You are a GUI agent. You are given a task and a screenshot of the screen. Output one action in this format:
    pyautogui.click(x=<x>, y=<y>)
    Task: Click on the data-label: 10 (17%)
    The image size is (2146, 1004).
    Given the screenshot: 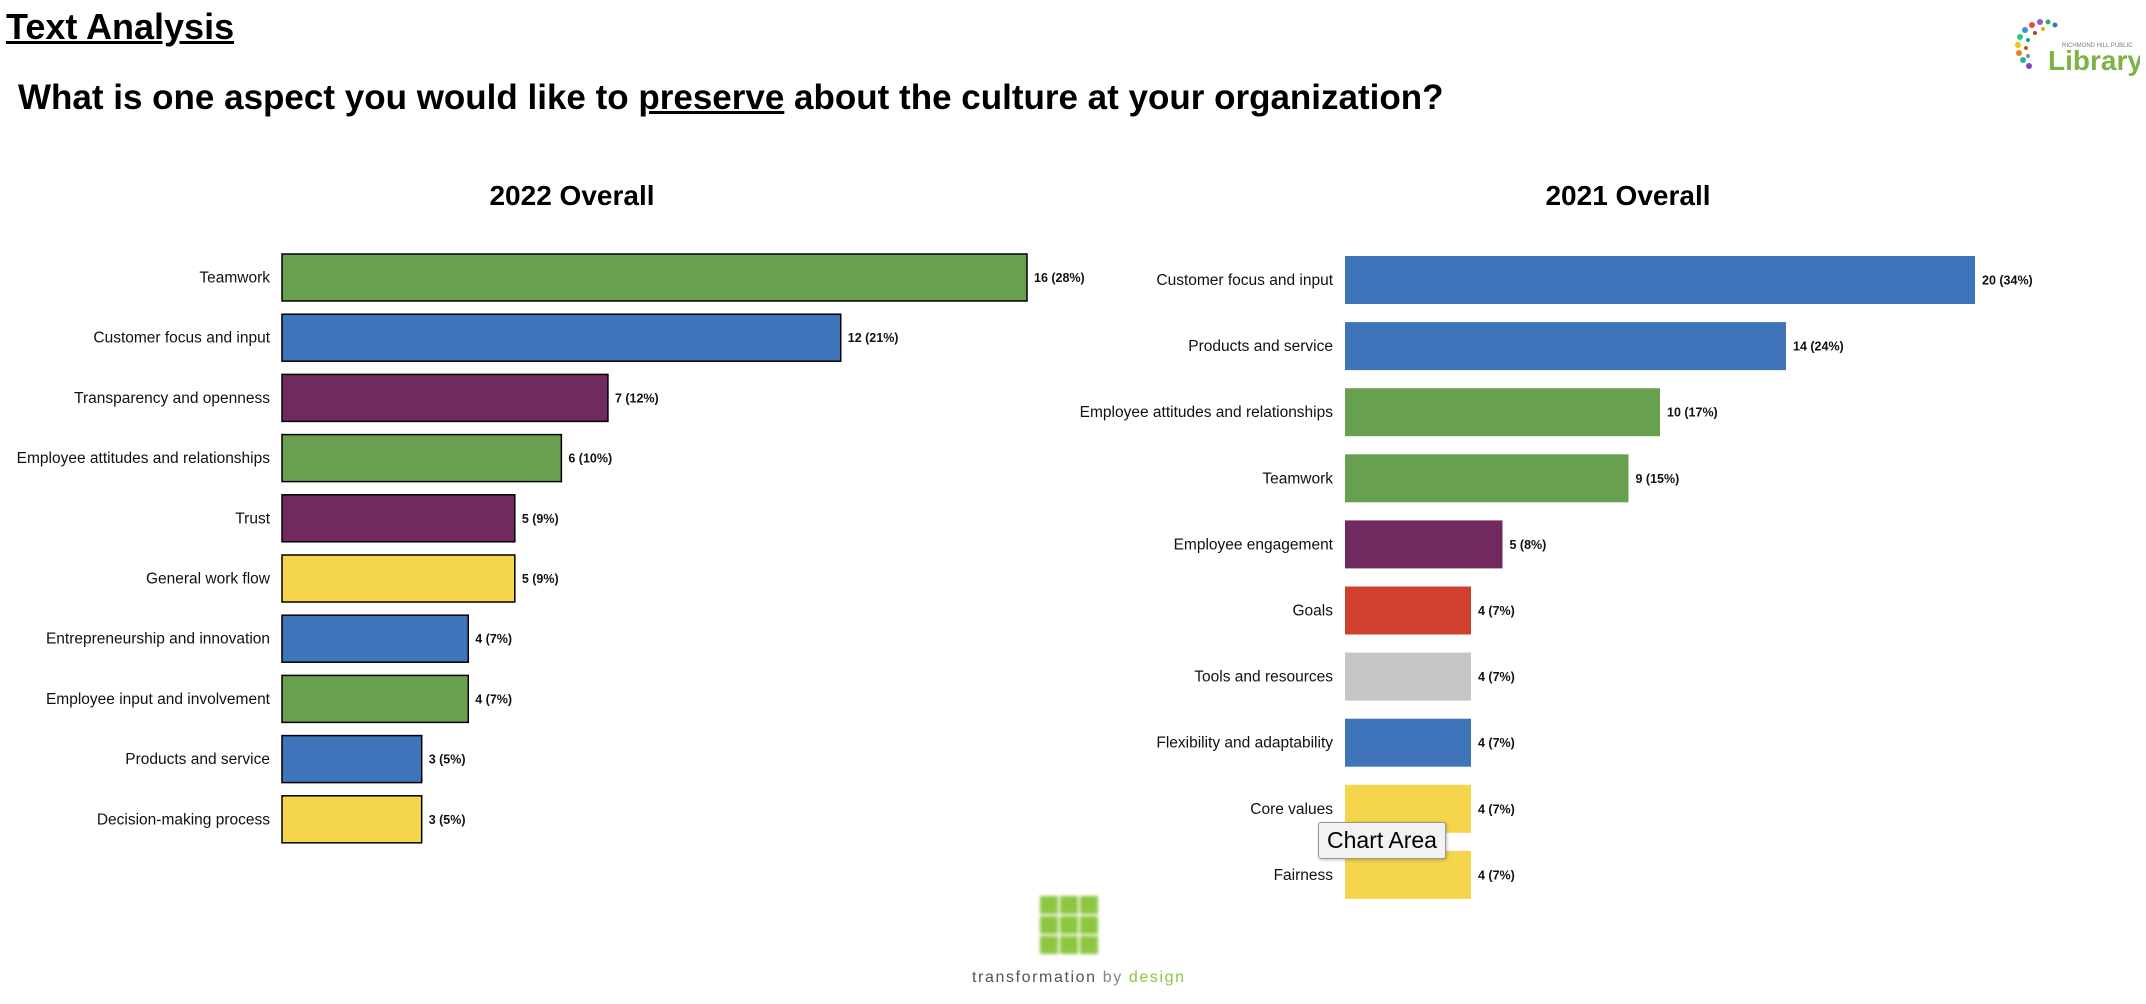 What is the action you would take?
    pyautogui.click(x=1692, y=413)
    